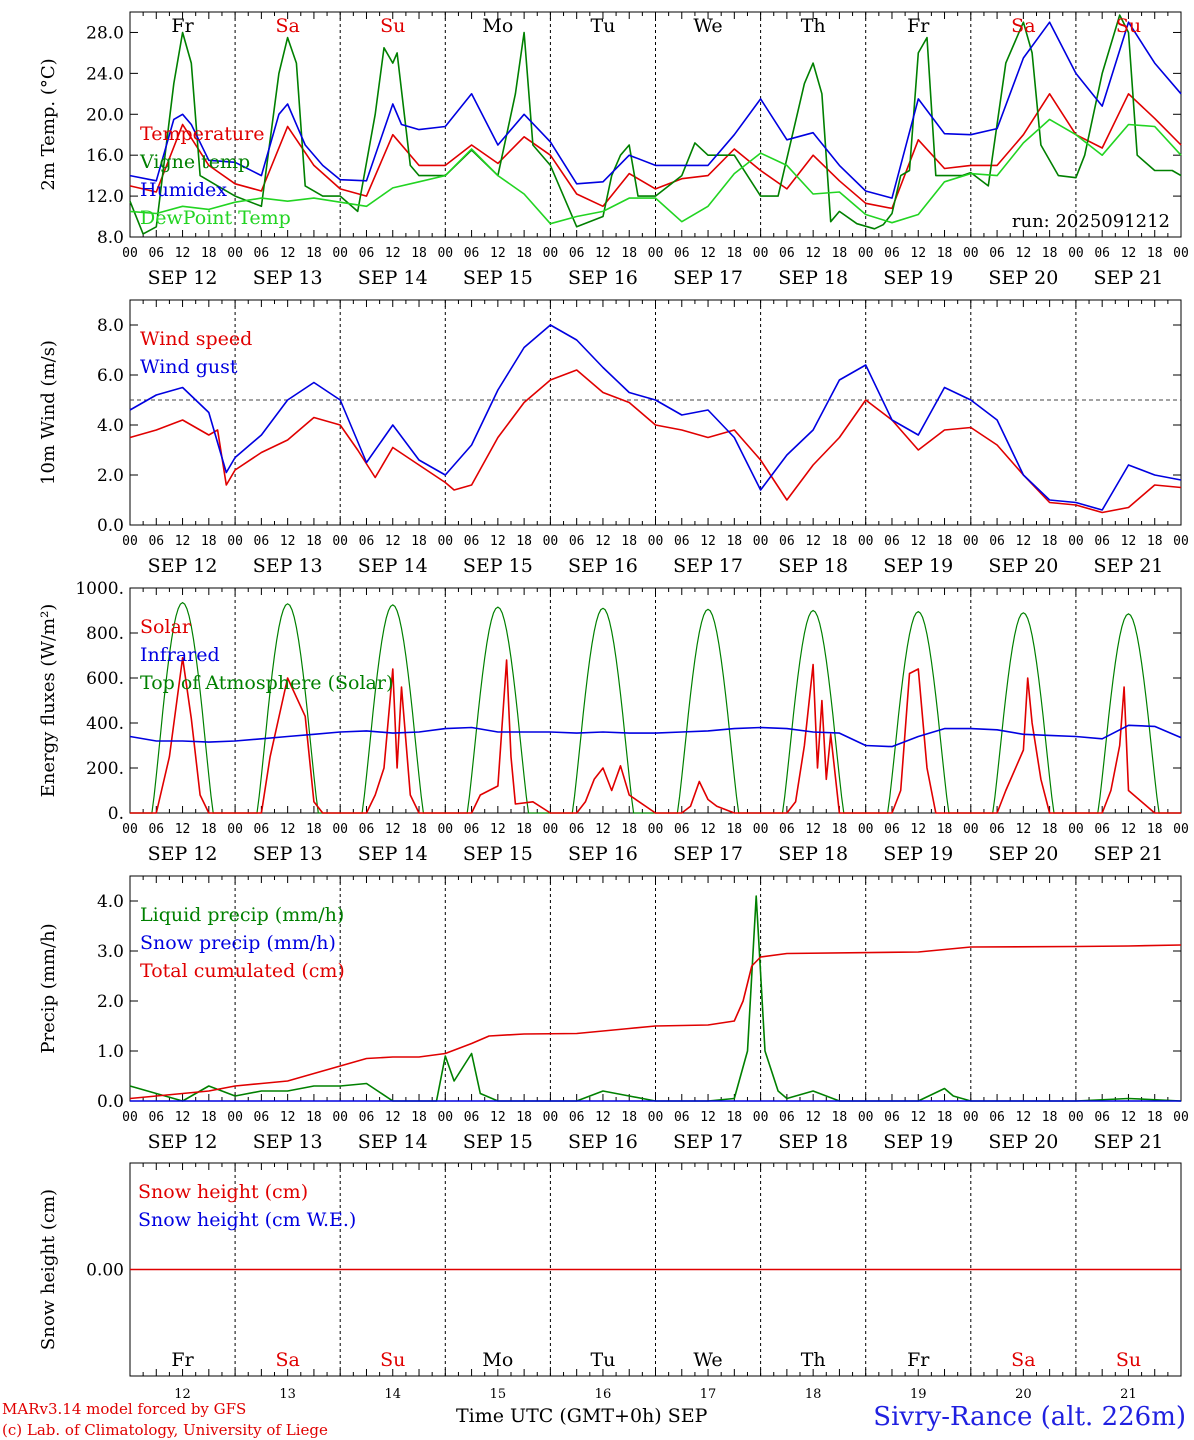 The image size is (1194, 1440). I want to click on y-tick-label: 1.0, so click(110, 1052).